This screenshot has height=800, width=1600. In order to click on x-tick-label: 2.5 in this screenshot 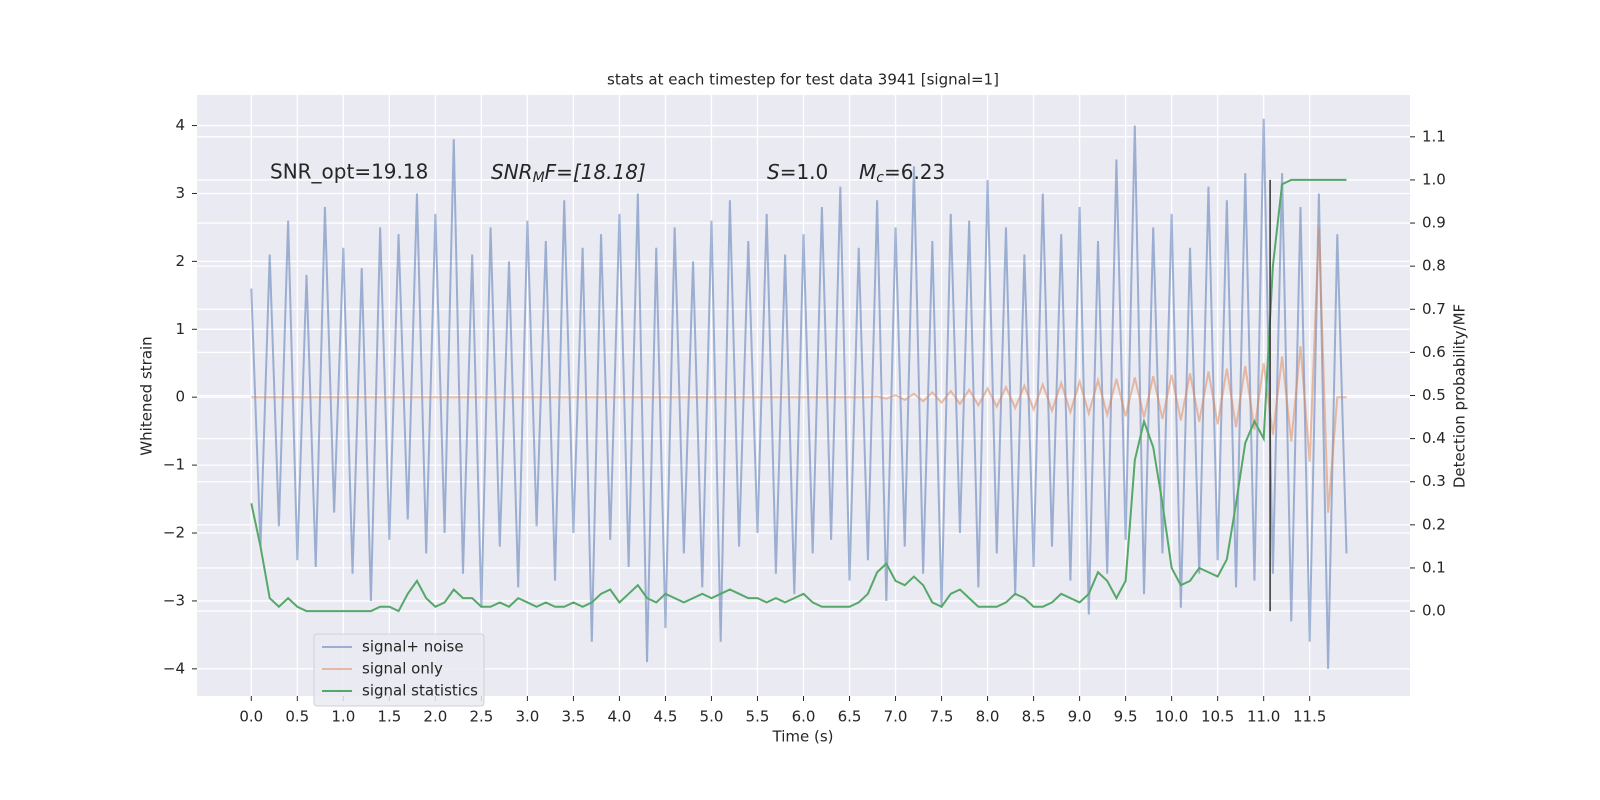, I will do `click(481, 717)`.